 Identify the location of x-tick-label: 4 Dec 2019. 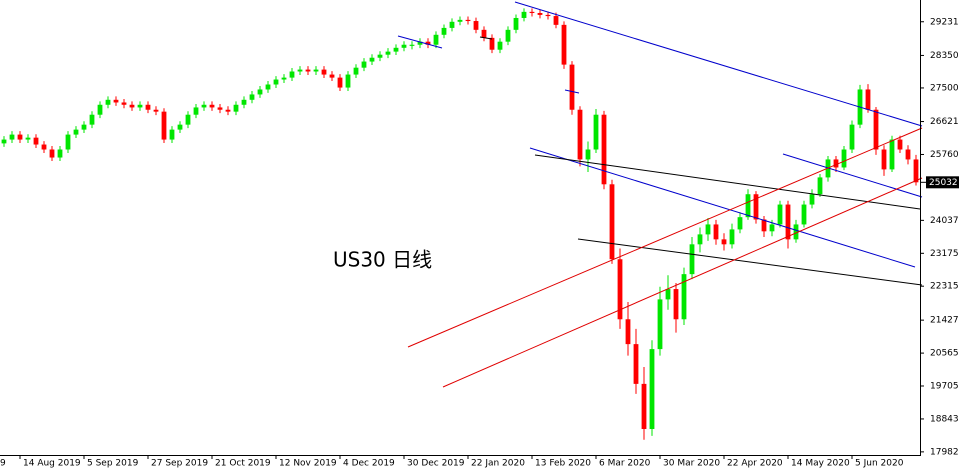
(369, 463).